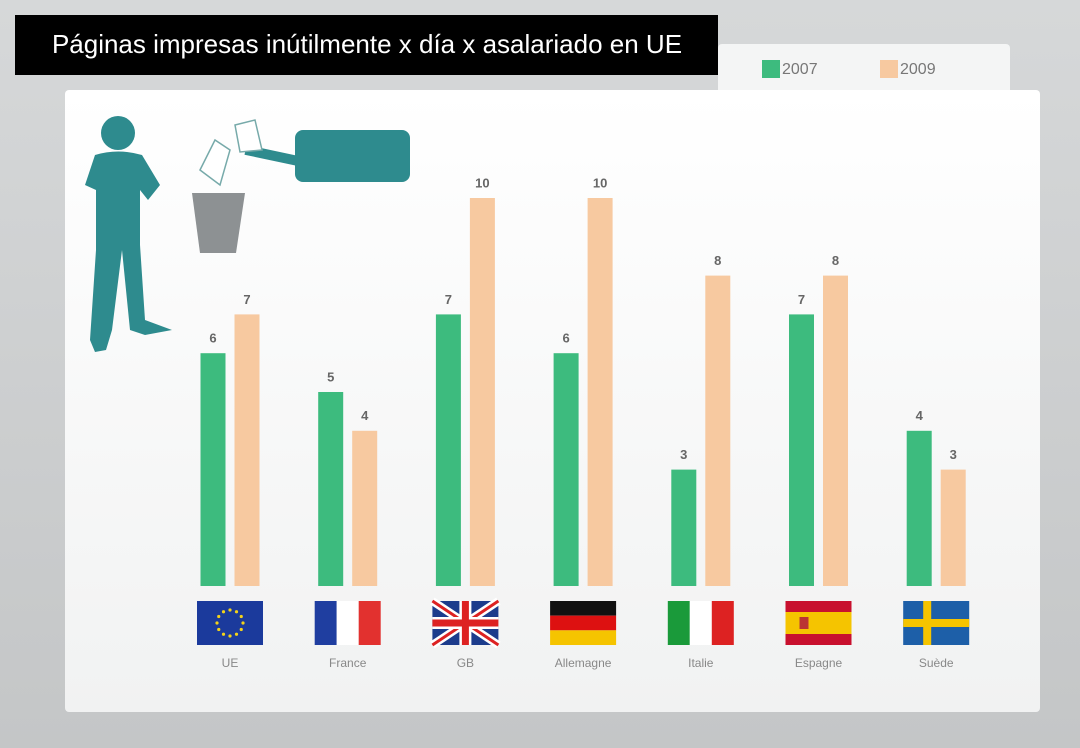  What do you see at coordinates (936, 663) in the screenshot?
I see `x-tick-label: Suède` at bounding box center [936, 663].